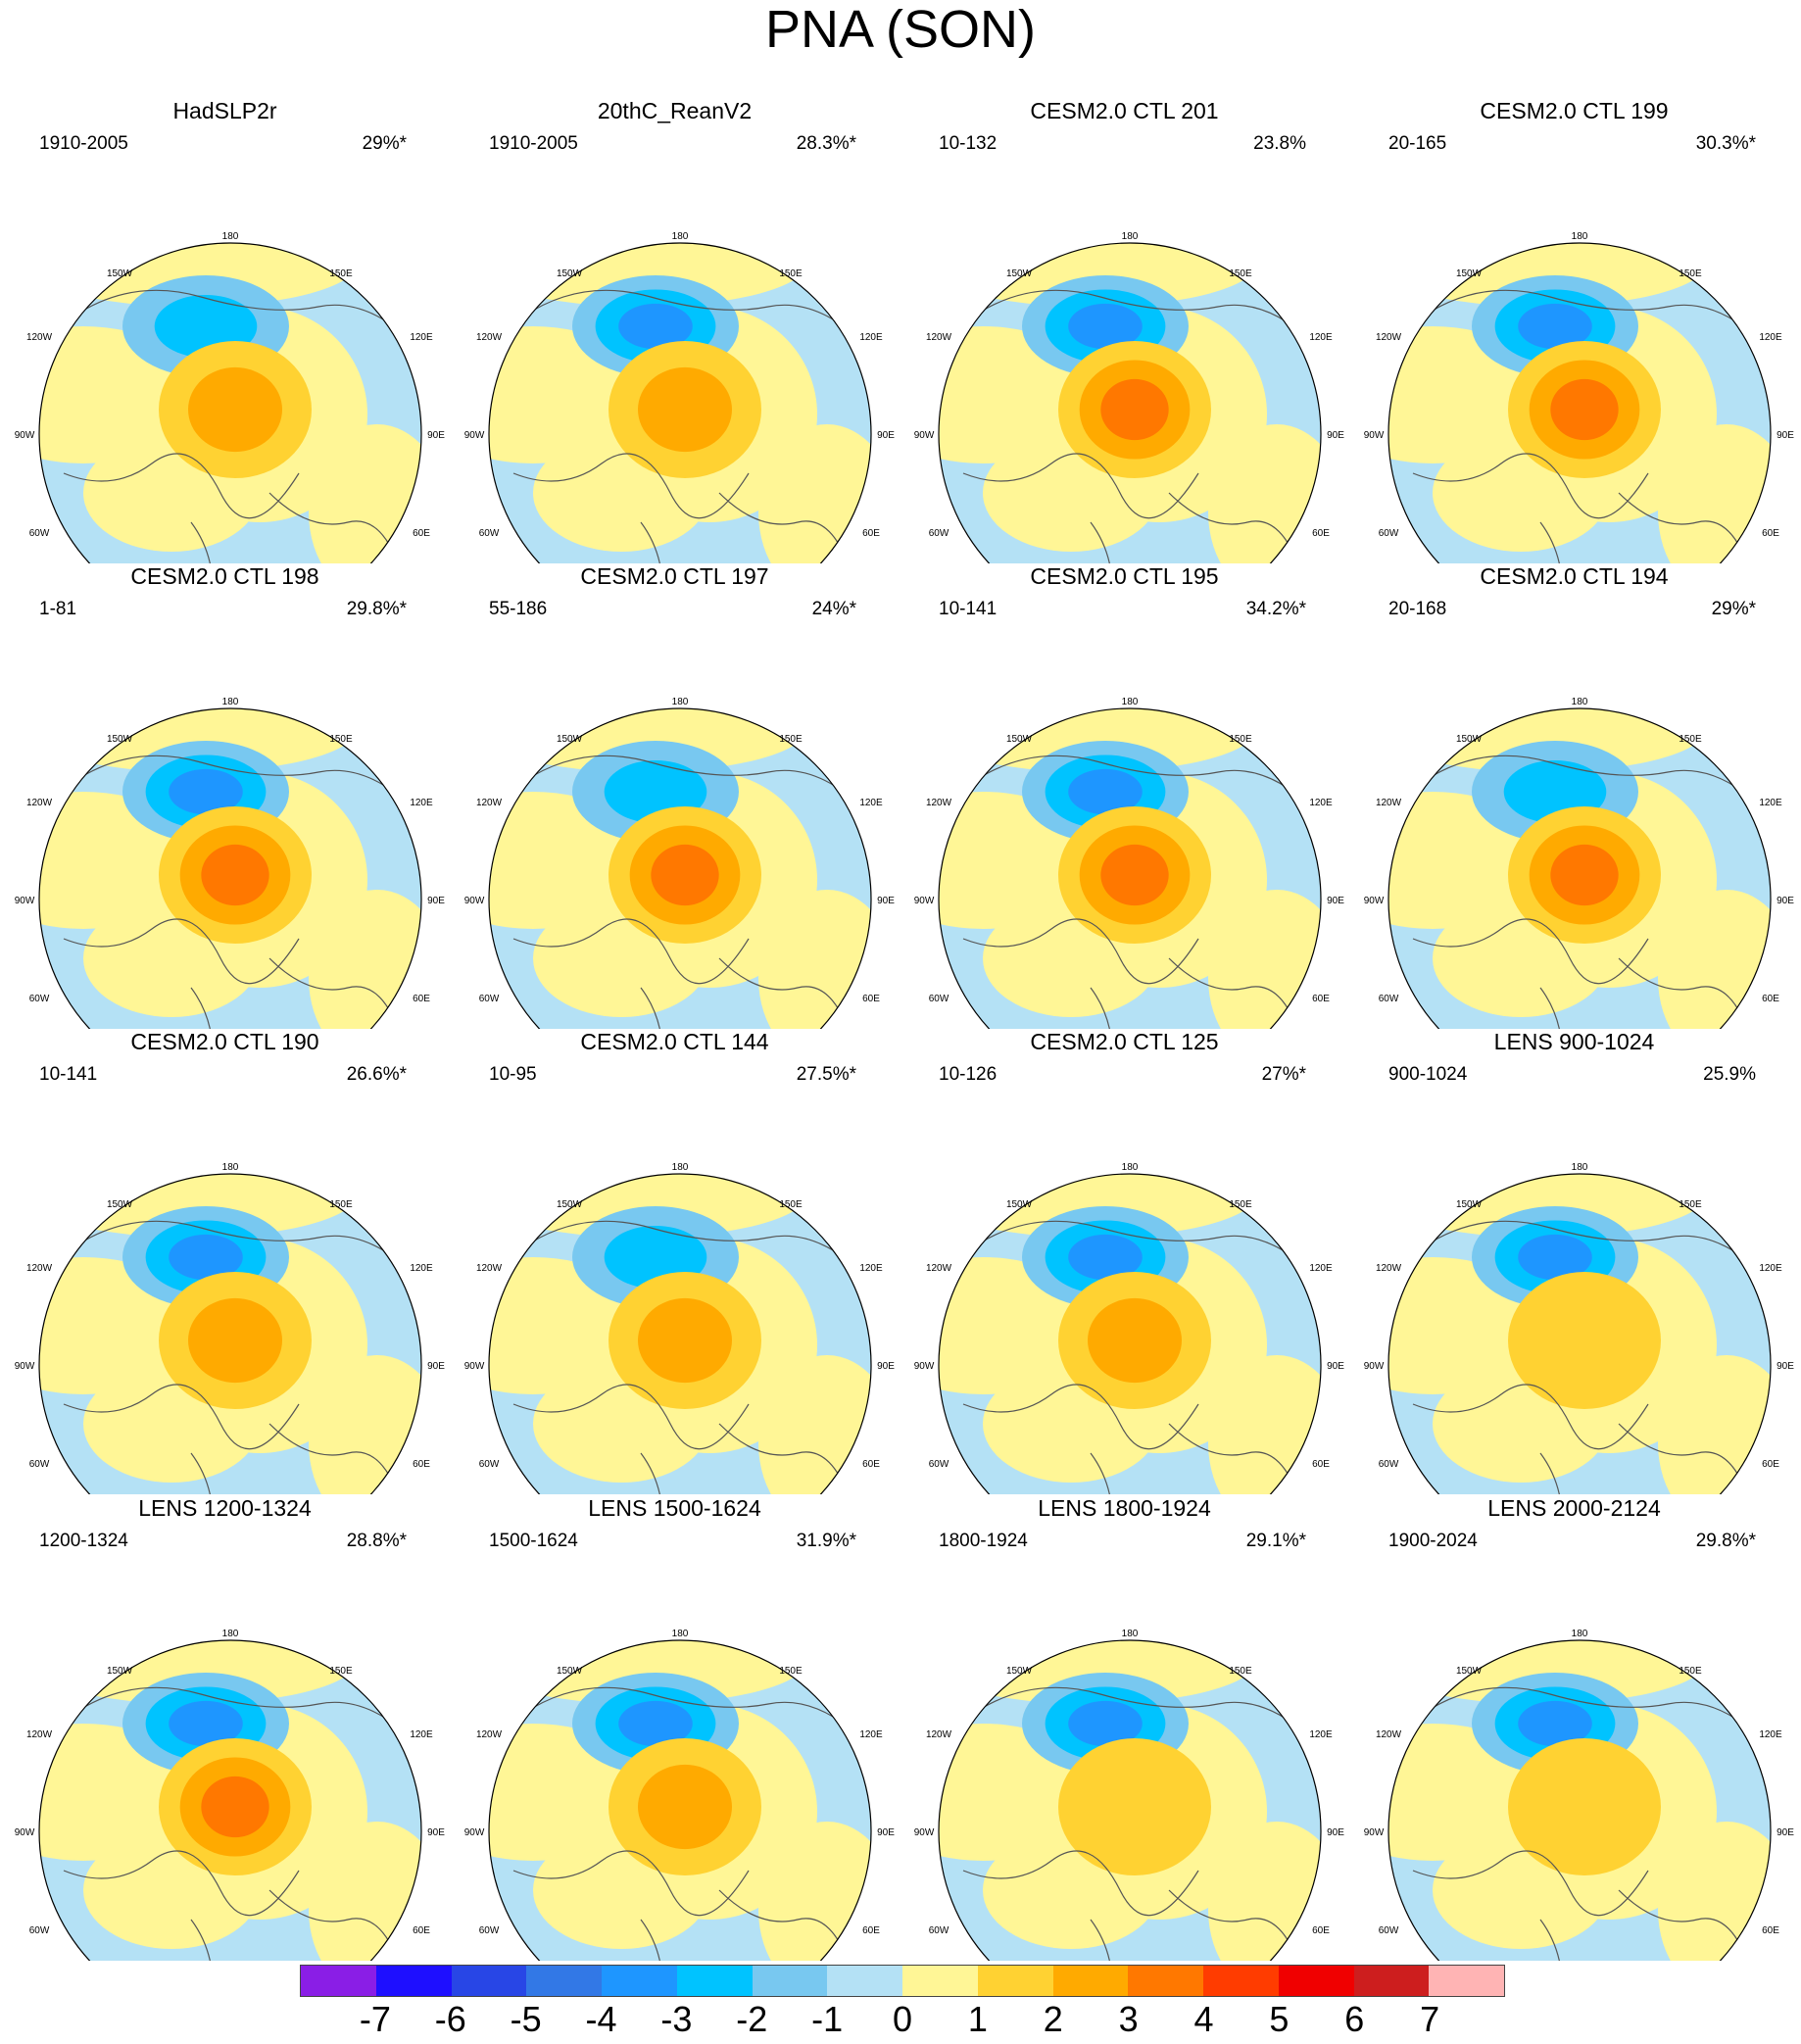 This screenshot has width=1801, height=2044. Describe the element at coordinates (676, 2019) in the screenshot. I see `colorbar-tick-label: -3` at that location.